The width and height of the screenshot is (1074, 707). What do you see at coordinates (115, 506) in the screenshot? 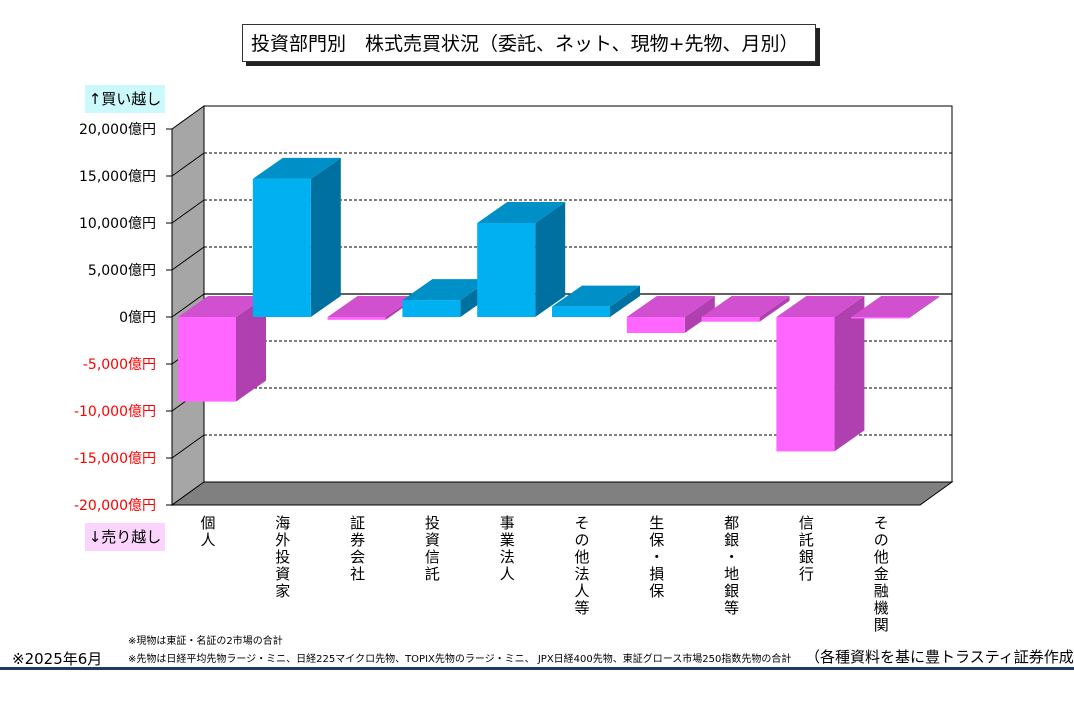
I see `y-tick-label: -20,000億円` at bounding box center [115, 506].